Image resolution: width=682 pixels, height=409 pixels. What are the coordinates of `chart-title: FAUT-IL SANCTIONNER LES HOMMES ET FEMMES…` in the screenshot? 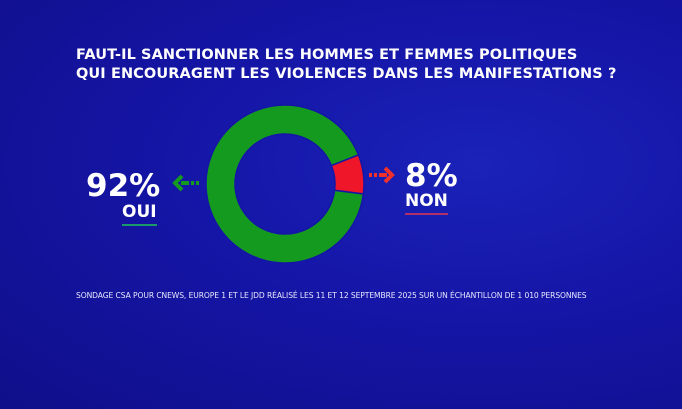 It's located at (346, 65).